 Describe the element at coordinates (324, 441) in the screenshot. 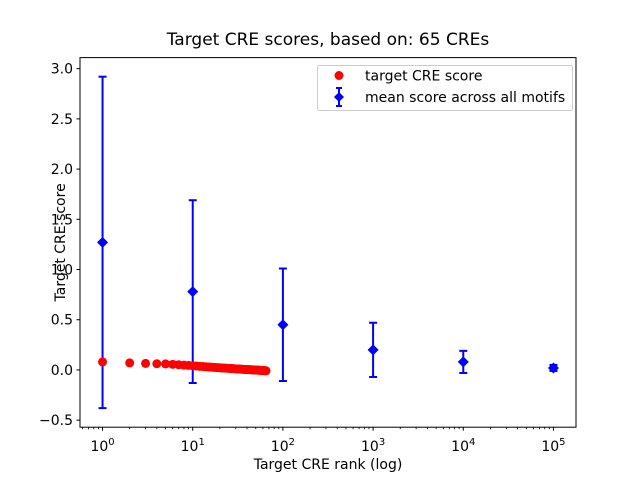

I see `x-axis: 10⁰ 10¹ 10² 10³ 10⁴ 10⁵` at that location.